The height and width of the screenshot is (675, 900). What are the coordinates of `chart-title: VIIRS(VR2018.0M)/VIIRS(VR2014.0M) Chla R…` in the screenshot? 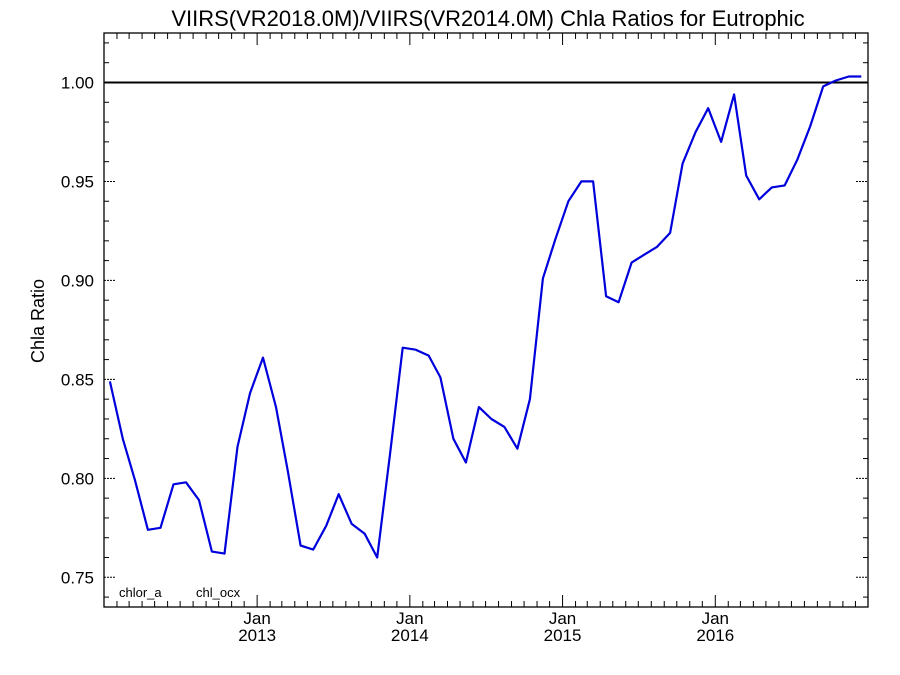 It's located at (487, 18).